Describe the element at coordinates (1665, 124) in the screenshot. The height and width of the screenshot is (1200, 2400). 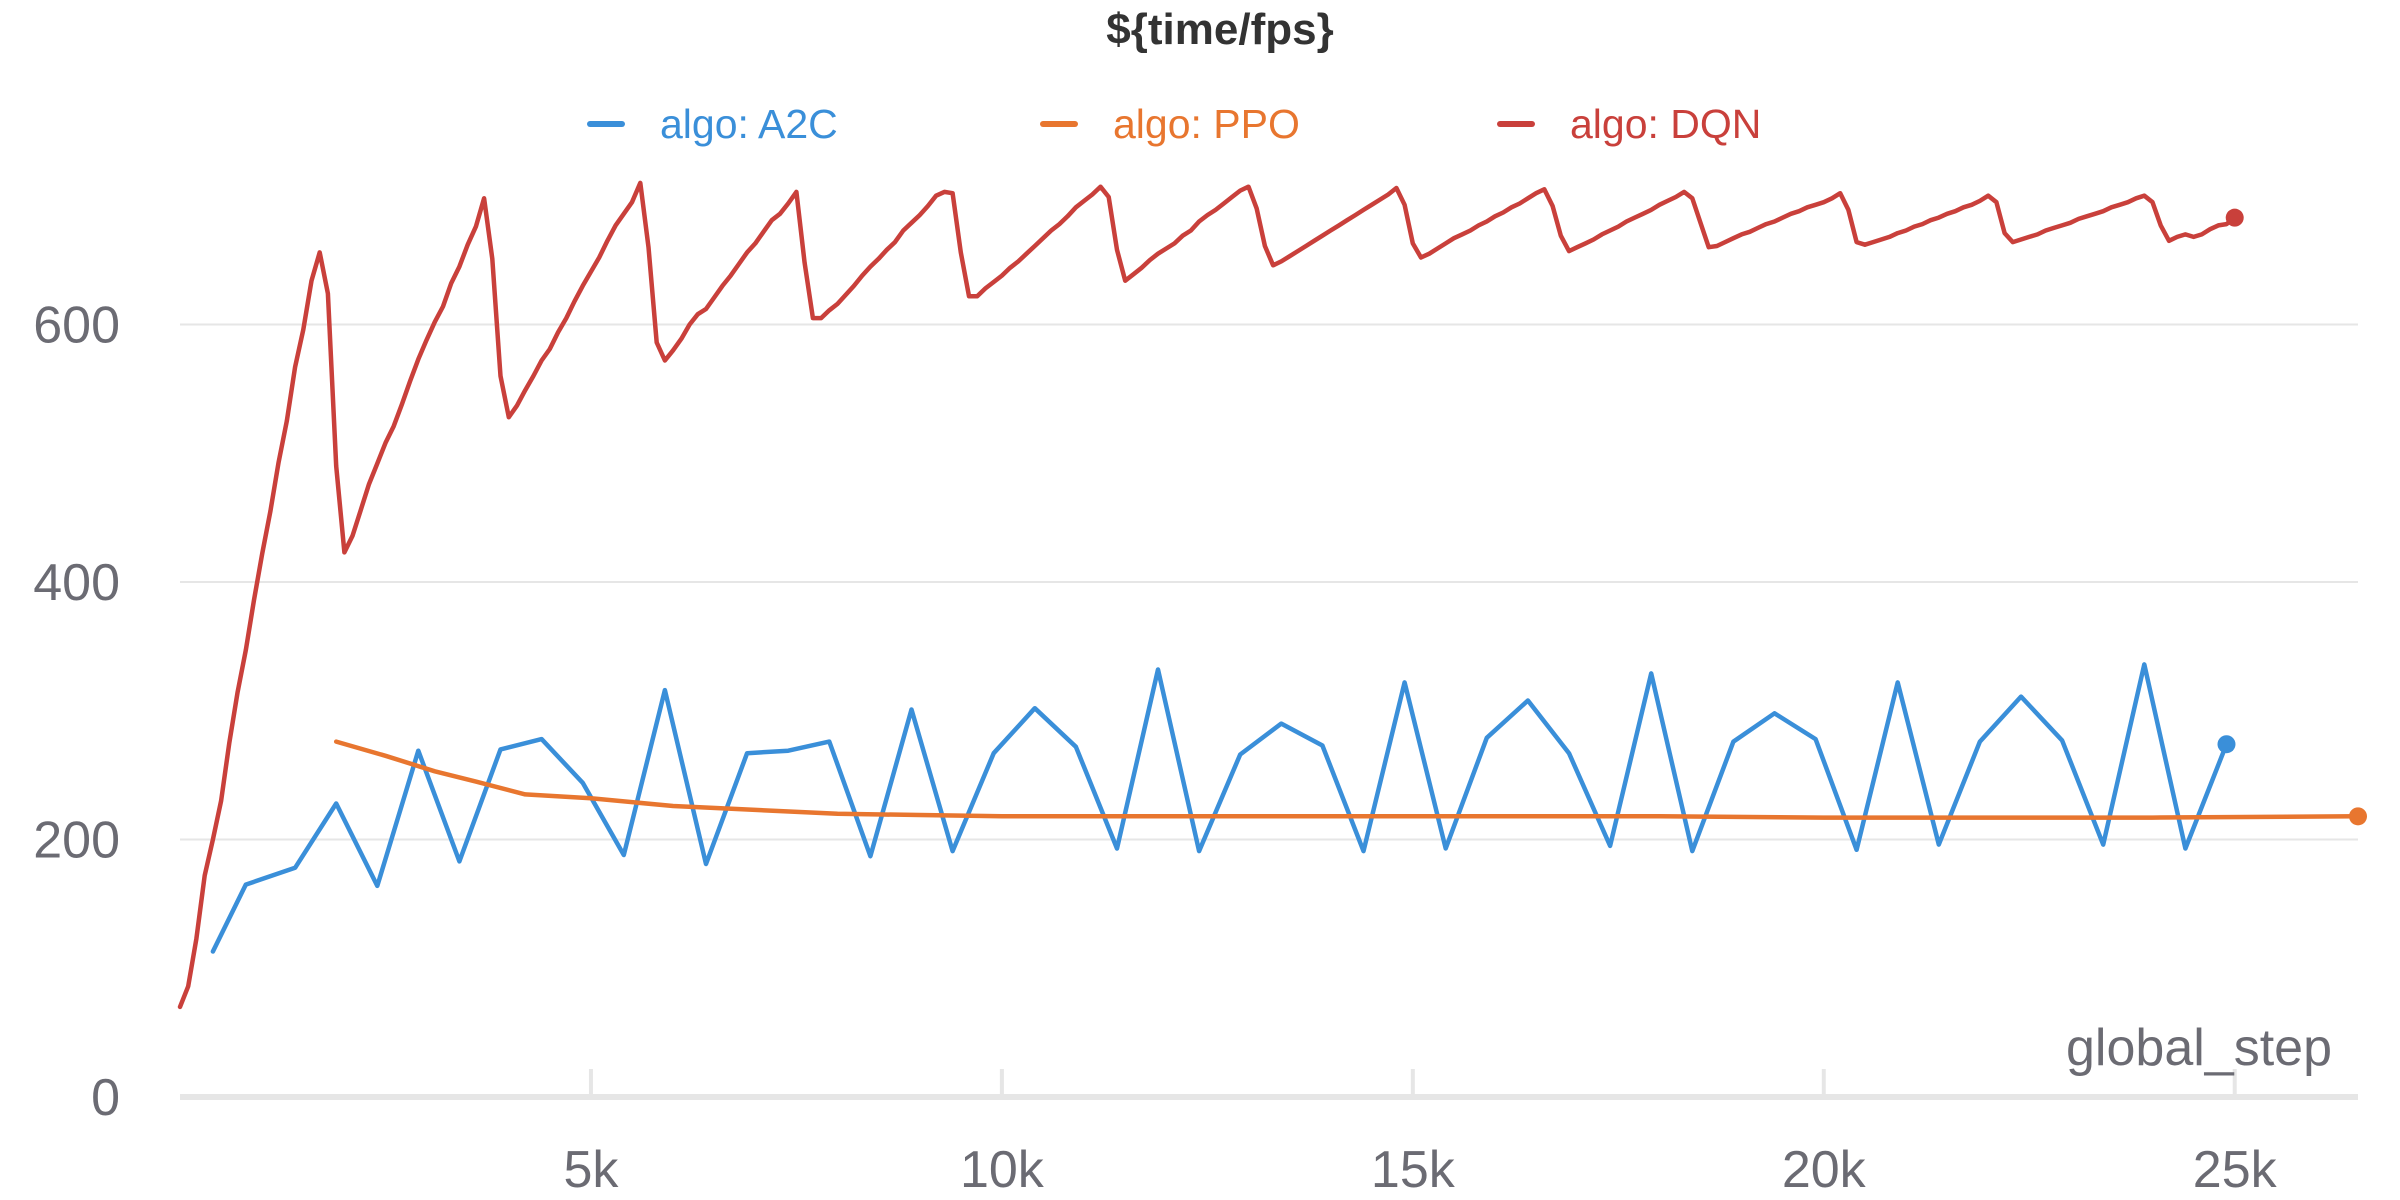
I see `legend-label-dqn: algo: DQN` at that location.